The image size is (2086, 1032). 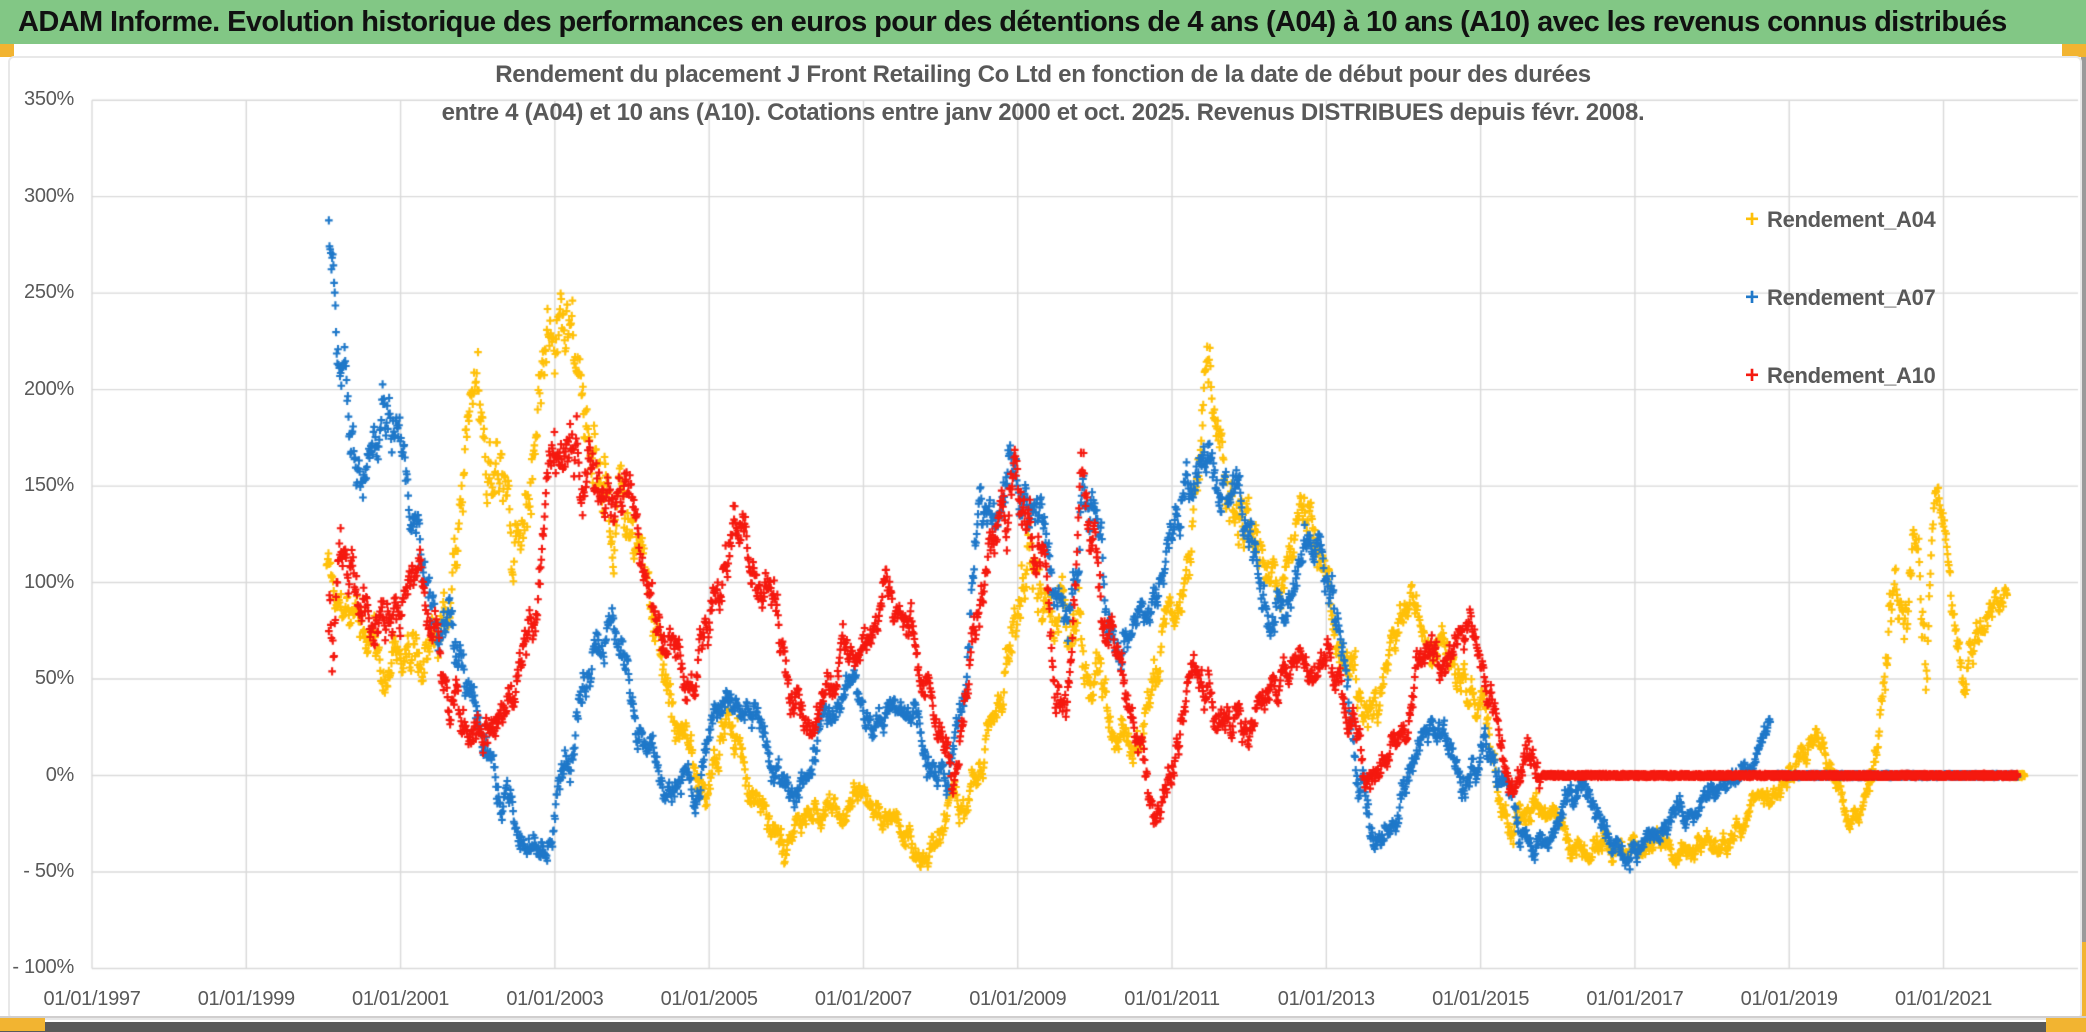 What do you see at coordinates (1481, 999) in the screenshot?
I see `x-tick-label: 01/01/2015` at bounding box center [1481, 999].